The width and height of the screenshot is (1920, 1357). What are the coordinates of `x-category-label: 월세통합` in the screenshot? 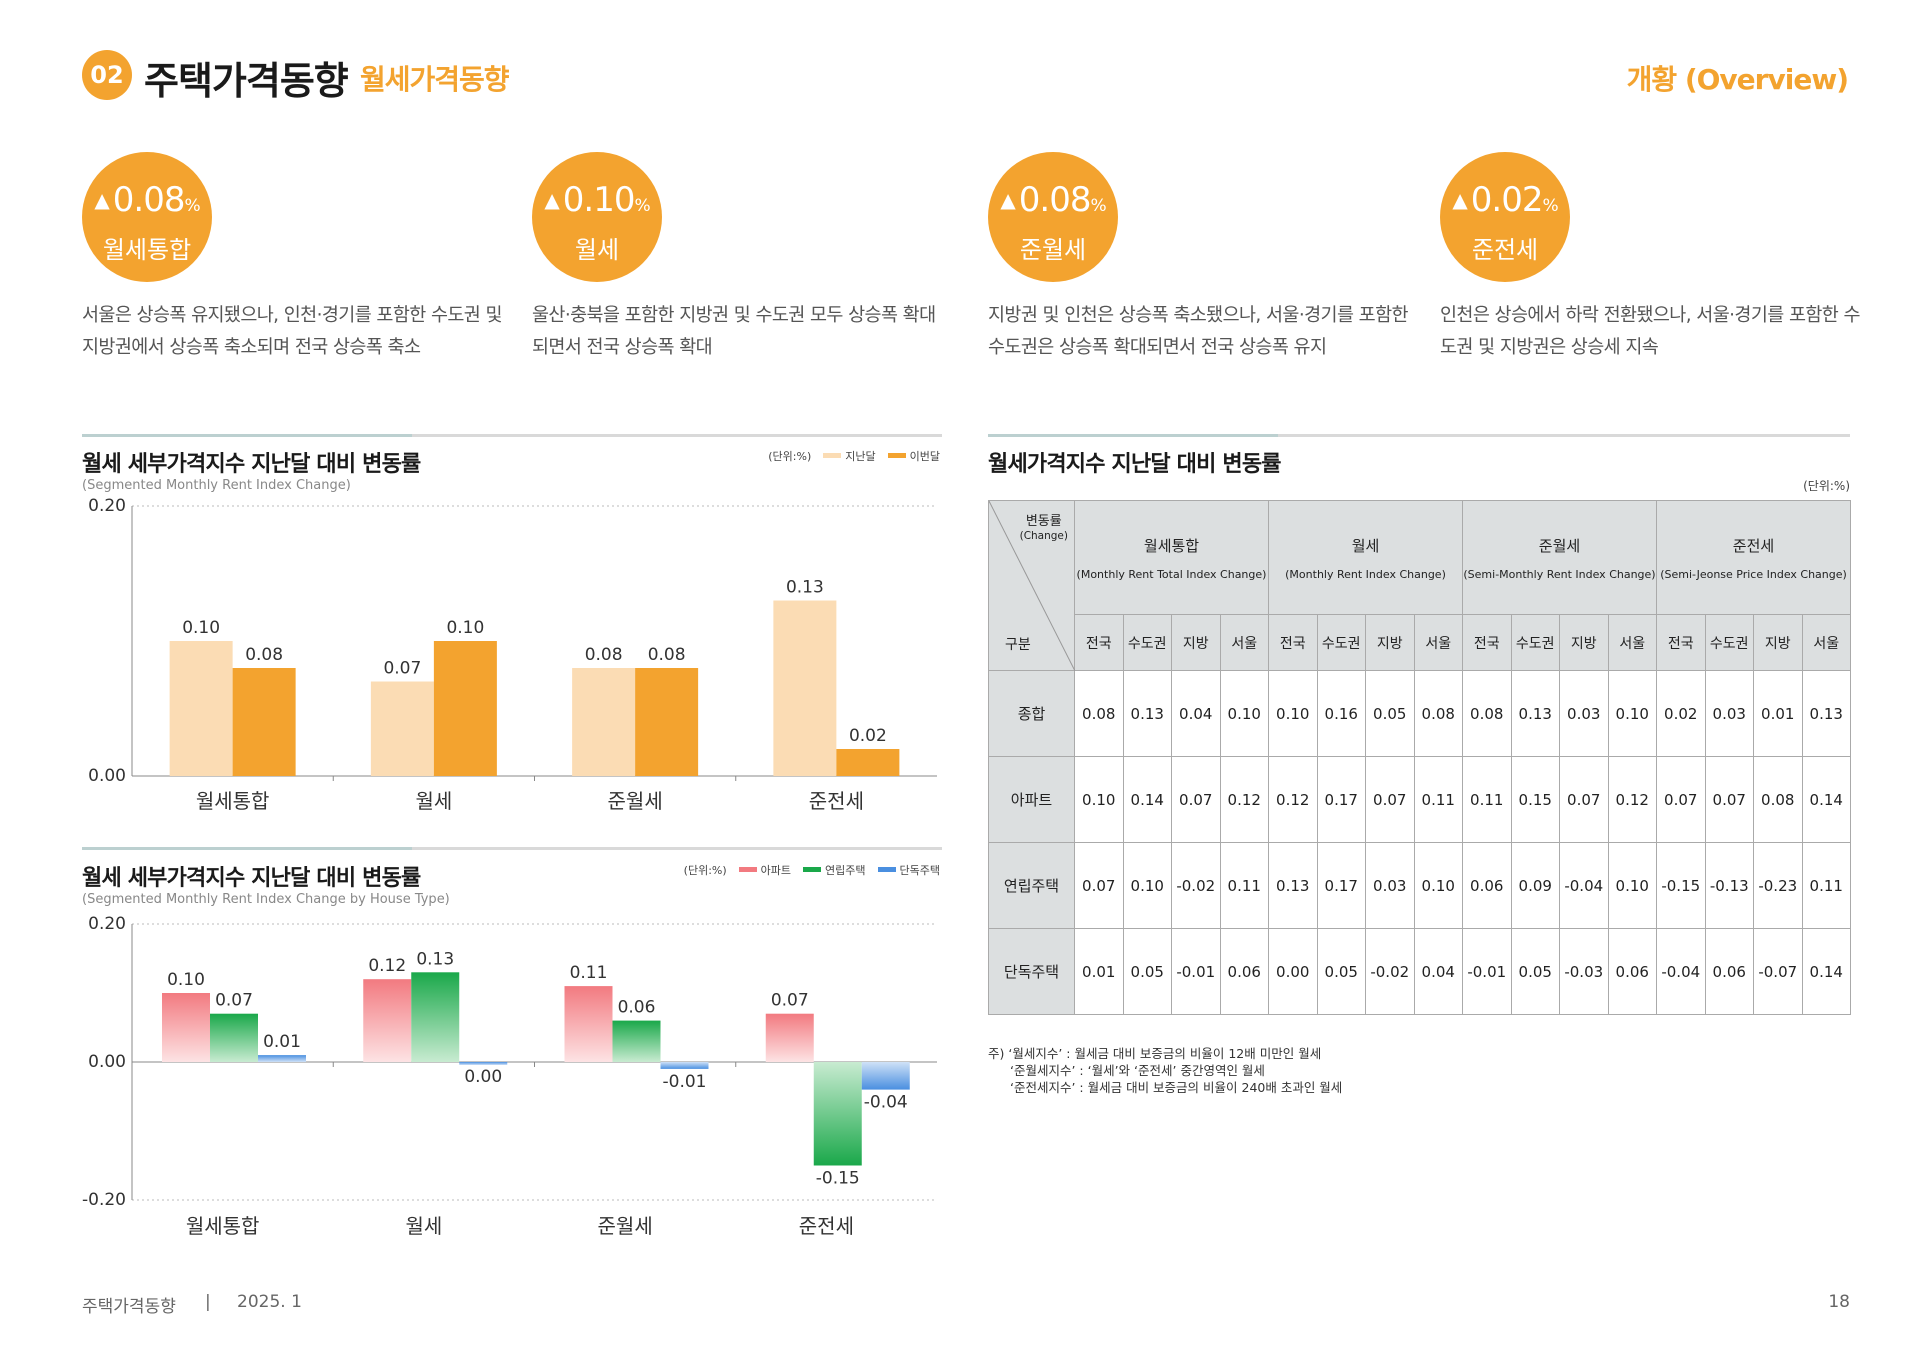 It's located at (233, 801).